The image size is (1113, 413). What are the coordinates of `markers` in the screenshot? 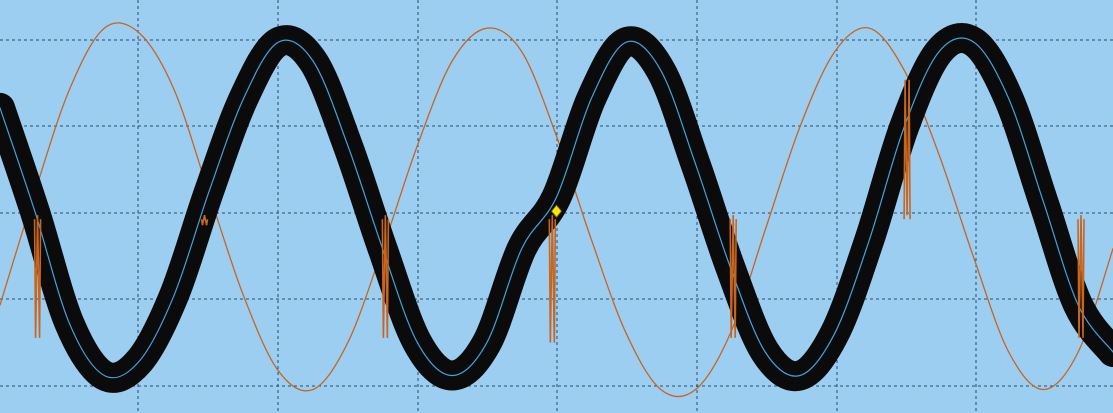 It's located at (556, 211).